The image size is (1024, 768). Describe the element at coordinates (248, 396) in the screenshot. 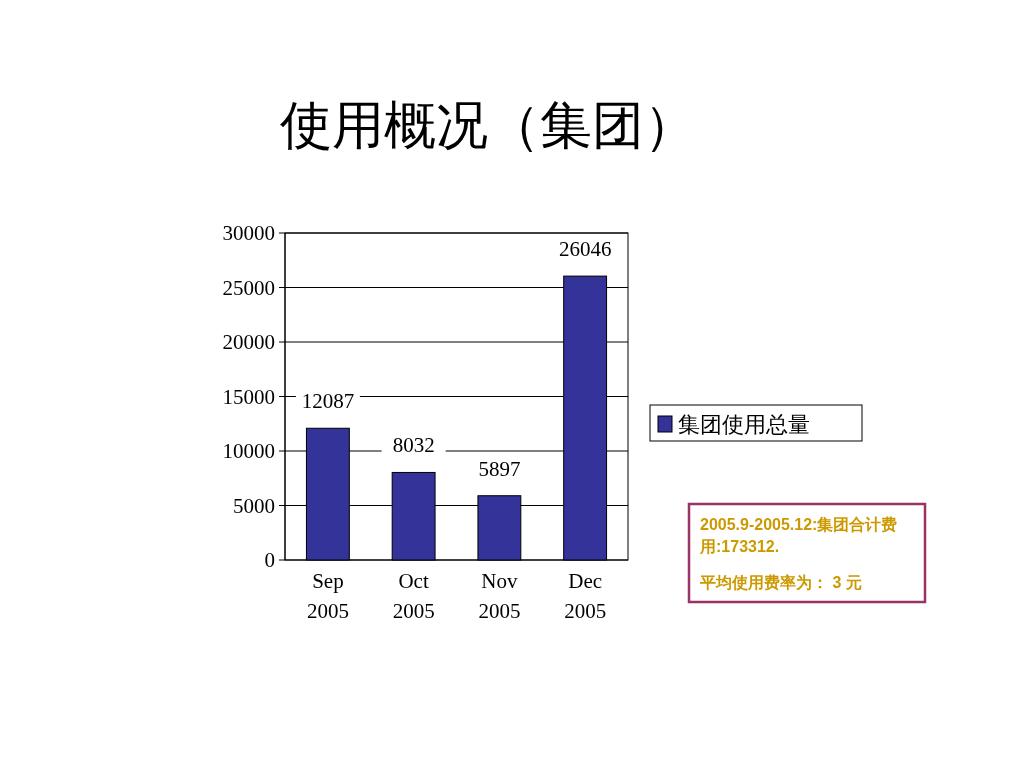

I see `y-tick-label: 15000` at that location.